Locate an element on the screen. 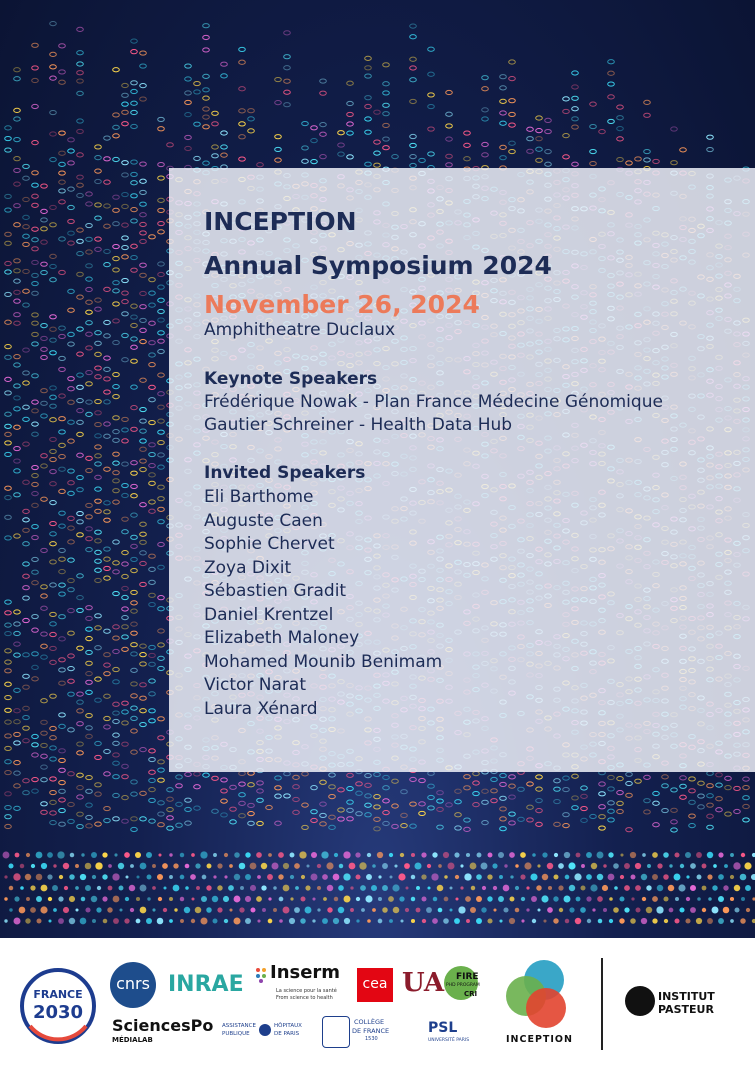  event-date: November 26, 2024 is located at coordinates (342, 304).